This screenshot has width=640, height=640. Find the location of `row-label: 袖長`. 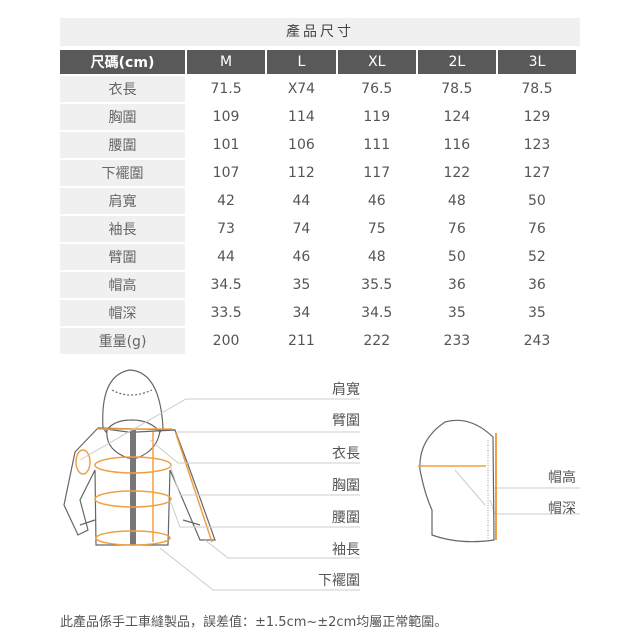

row-label: 袖長 is located at coordinates (122, 229).